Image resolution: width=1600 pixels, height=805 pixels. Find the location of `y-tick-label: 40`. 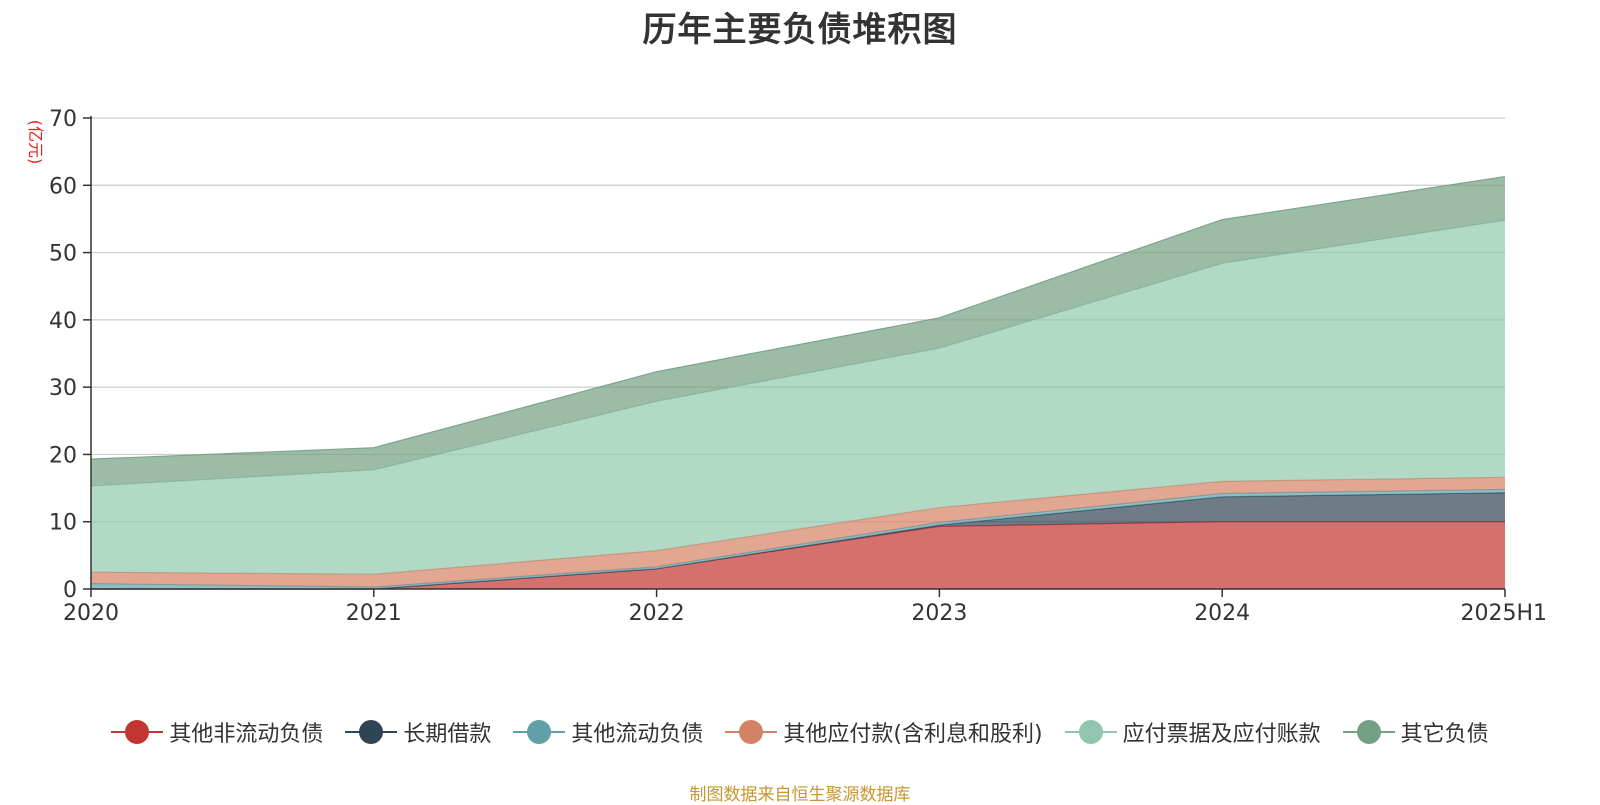

y-tick-label: 40 is located at coordinates (63, 321).